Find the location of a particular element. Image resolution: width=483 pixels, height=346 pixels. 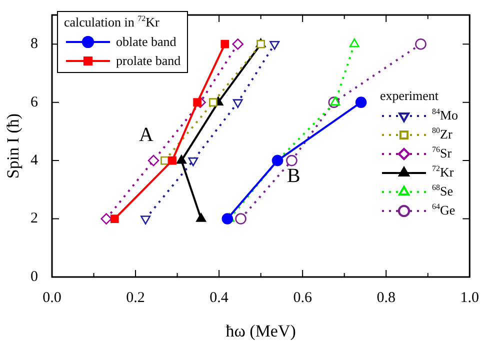

legend-label: oblate band is located at coordinates (146, 42).